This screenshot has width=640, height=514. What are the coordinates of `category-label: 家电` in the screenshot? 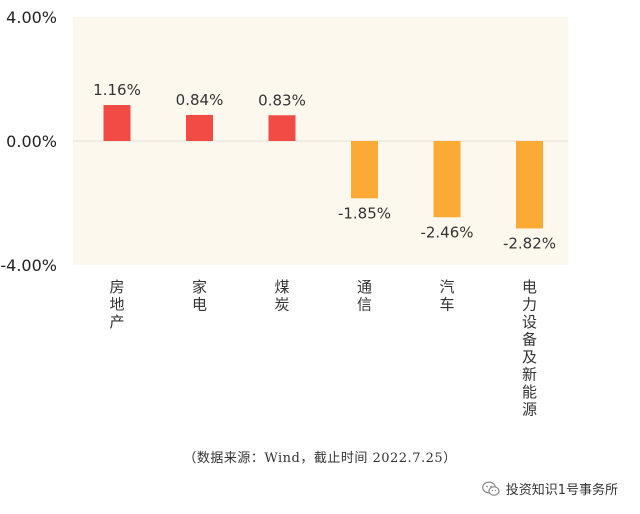 It's located at (199, 296).